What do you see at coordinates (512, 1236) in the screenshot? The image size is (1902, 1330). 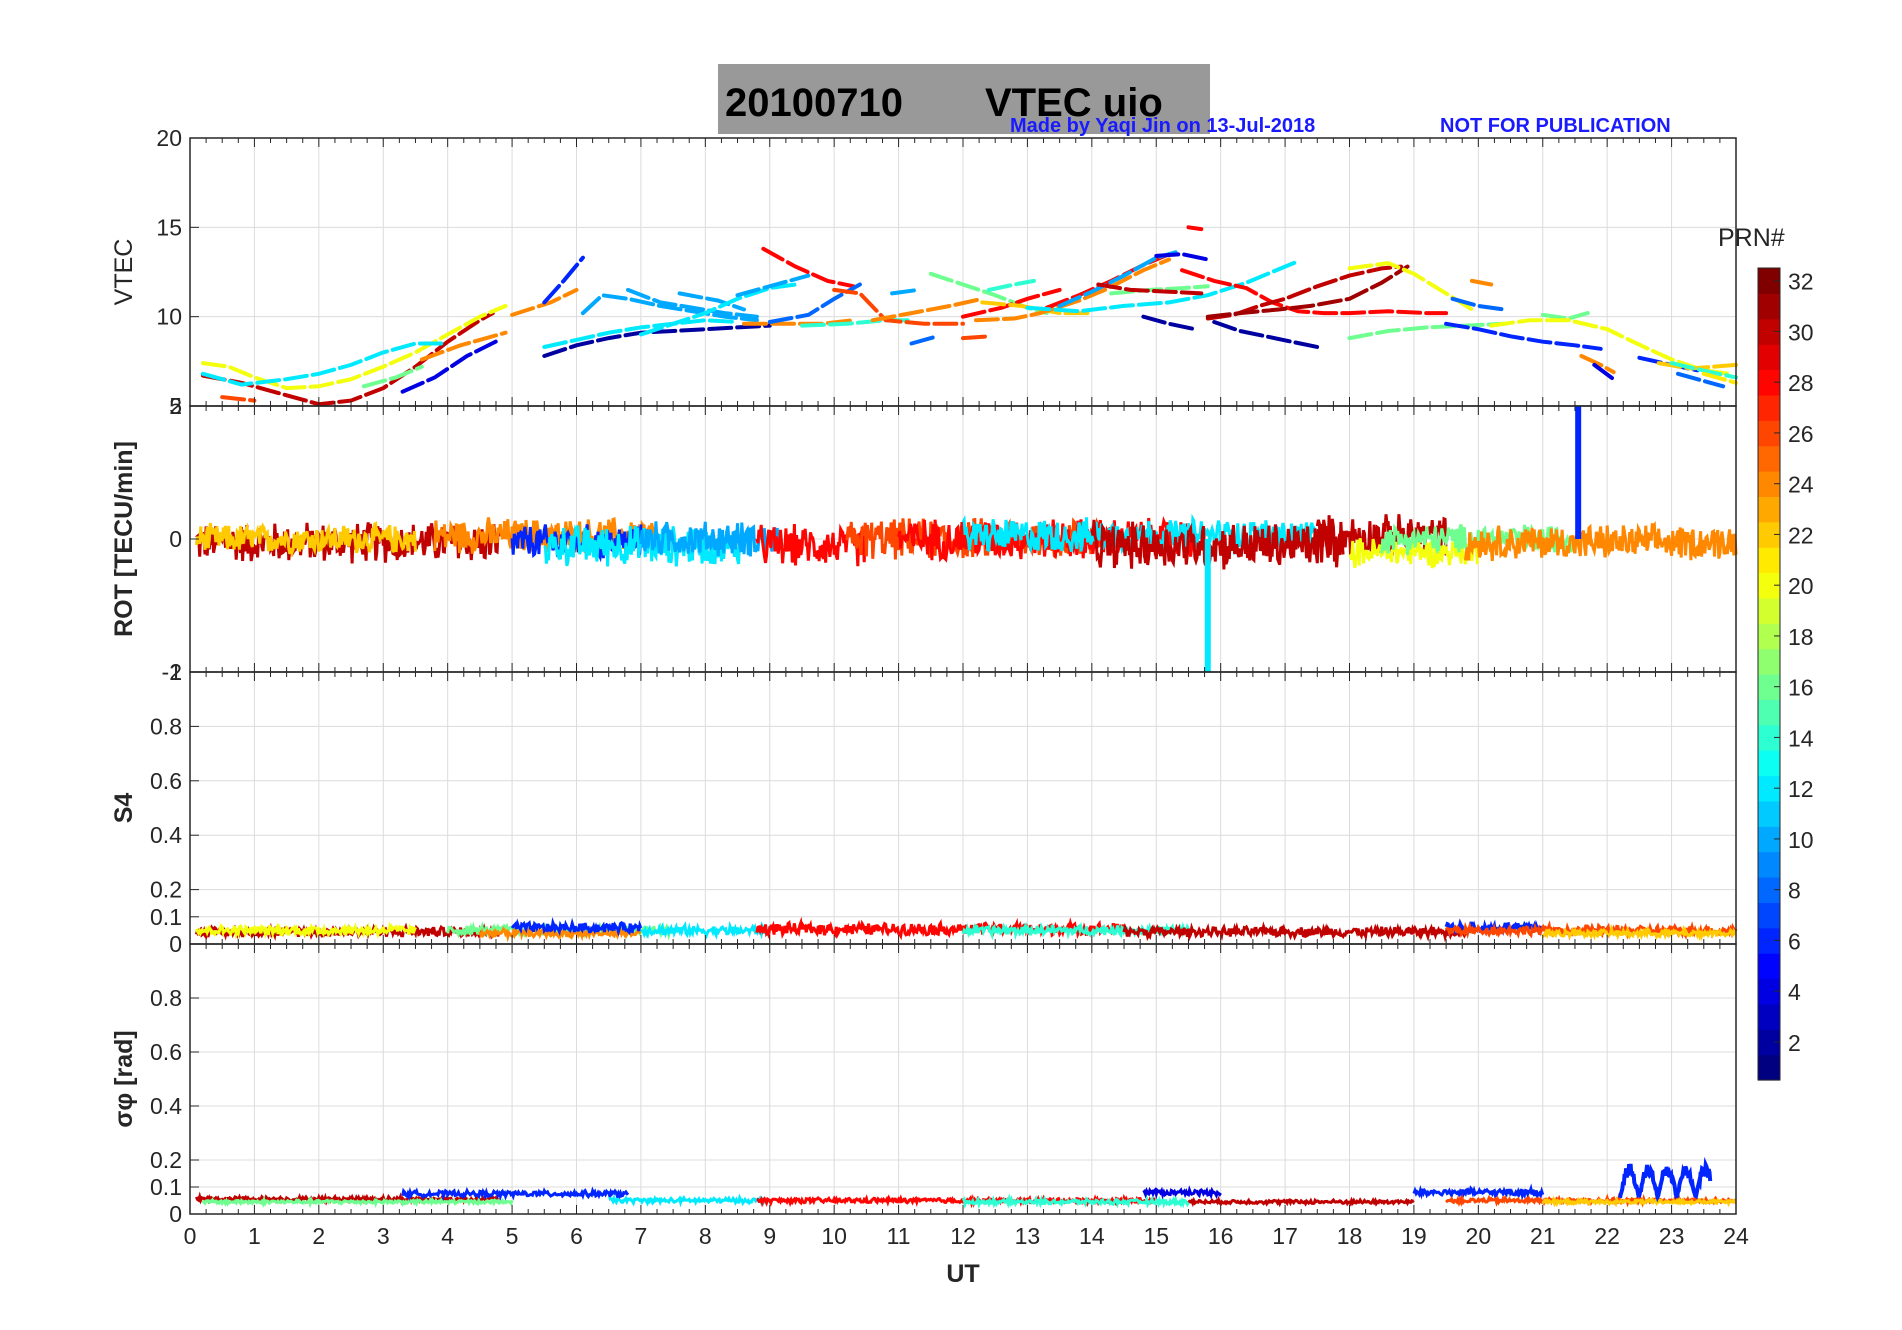 I see `x-tick-label: 5` at bounding box center [512, 1236].